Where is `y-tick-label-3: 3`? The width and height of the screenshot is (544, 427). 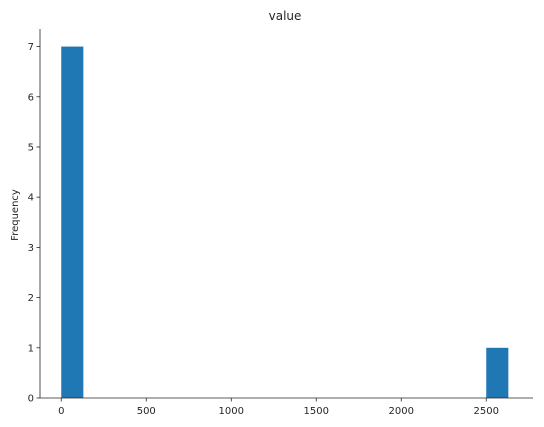
y-tick-label-3: 3 is located at coordinates (31, 248).